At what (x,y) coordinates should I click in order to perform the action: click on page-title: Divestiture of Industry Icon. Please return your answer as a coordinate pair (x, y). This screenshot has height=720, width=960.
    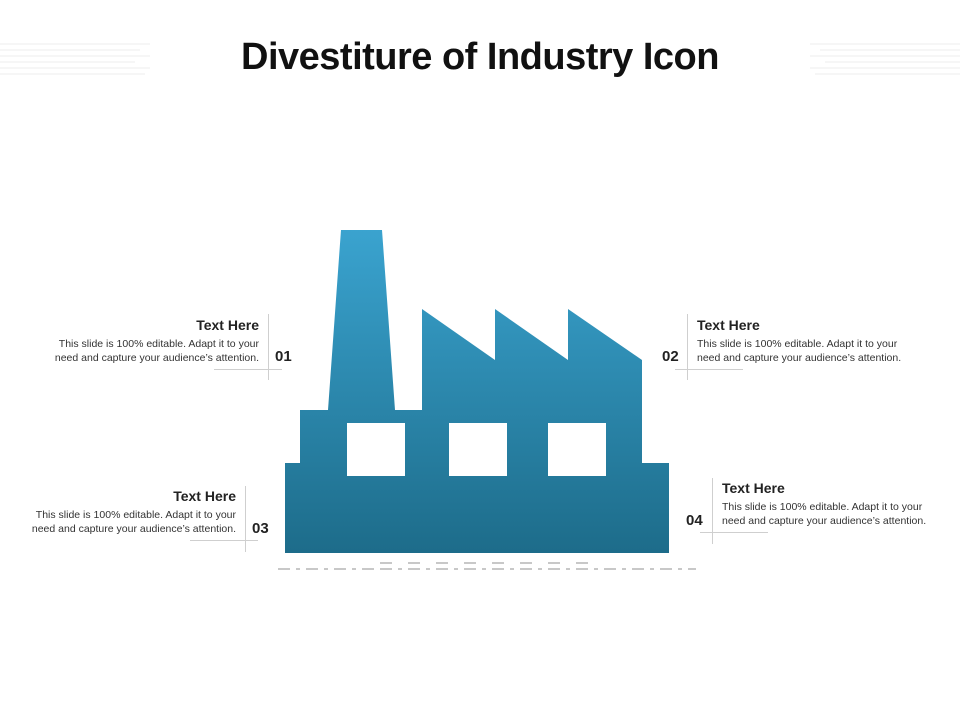
    Looking at the image, I should click on (480, 57).